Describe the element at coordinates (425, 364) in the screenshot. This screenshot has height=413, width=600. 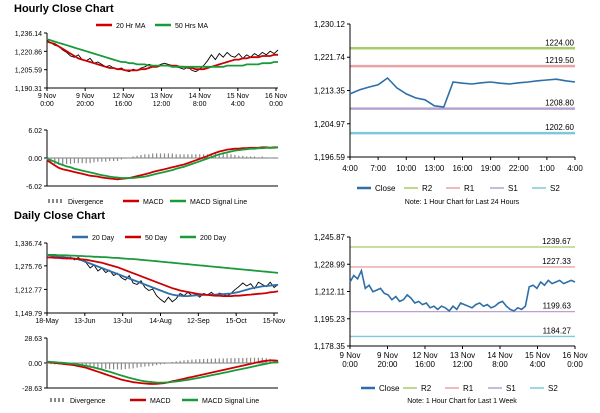
I see `x-tick-label: 16:00` at that location.